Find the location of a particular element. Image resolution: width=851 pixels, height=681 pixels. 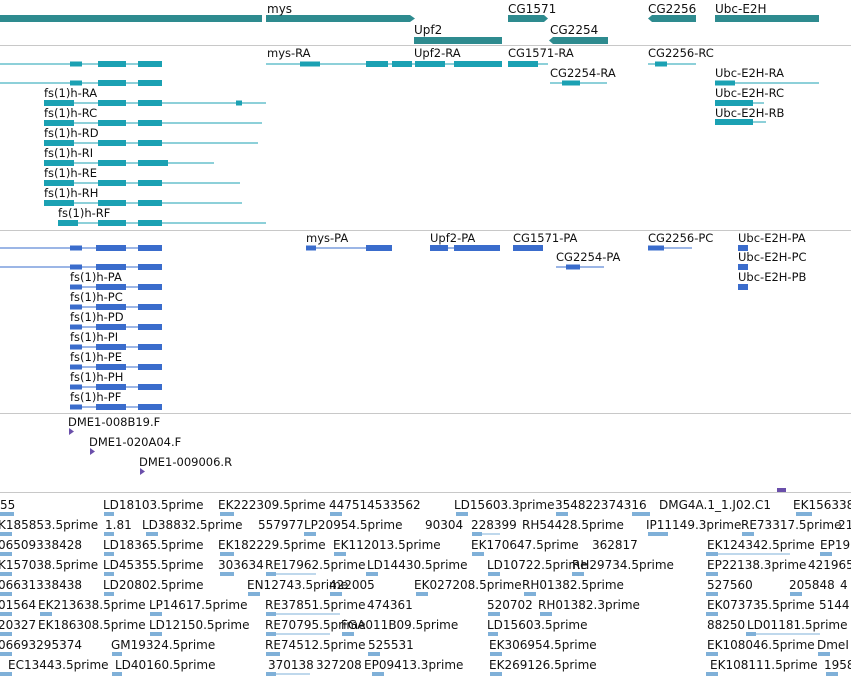

est-label: 354822374316 is located at coordinates (601, 505).